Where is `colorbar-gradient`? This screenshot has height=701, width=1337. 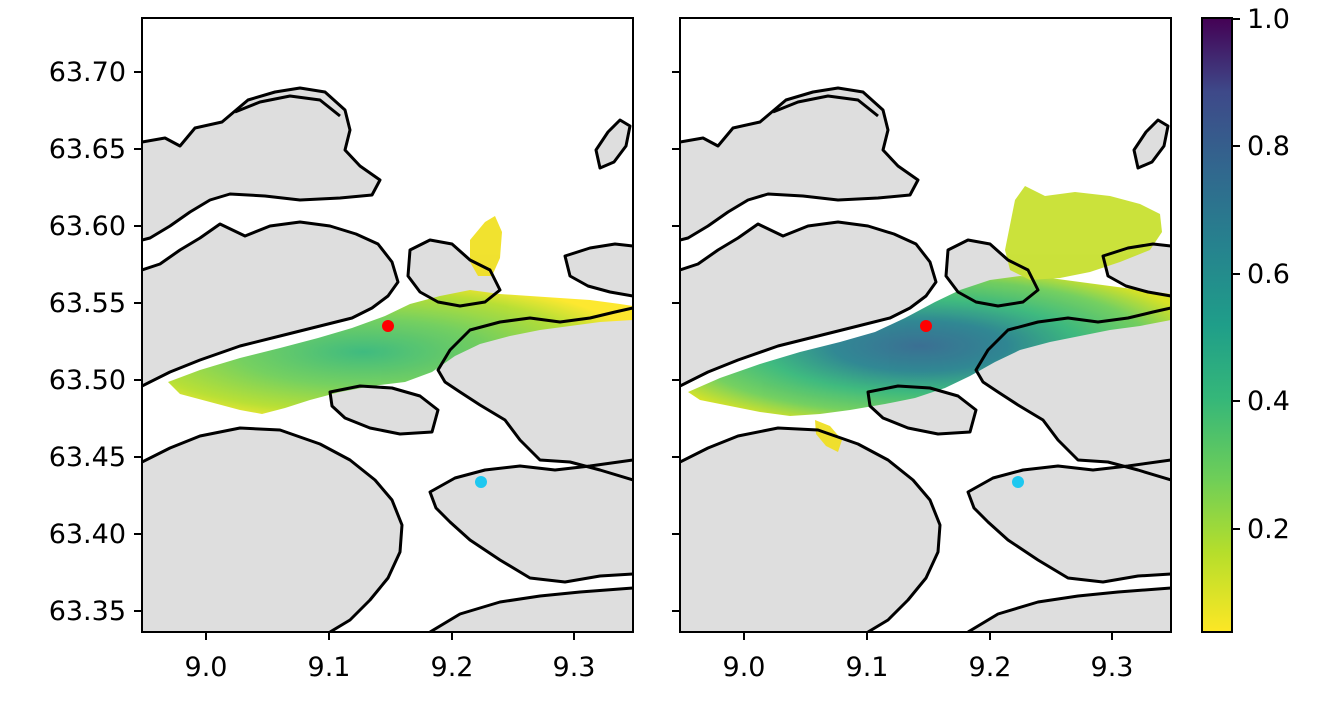
colorbar-gradient is located at coordinates (1217, 325).